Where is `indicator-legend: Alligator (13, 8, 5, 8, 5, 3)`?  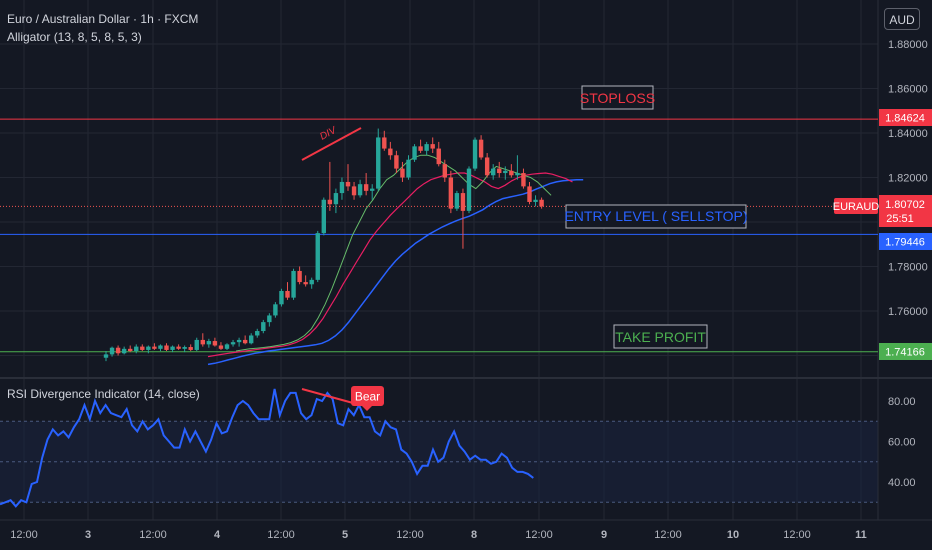
indicator-legend: Alligator (13, 8, 5, 8, 5, 3) is located at coordinates (74, 37).